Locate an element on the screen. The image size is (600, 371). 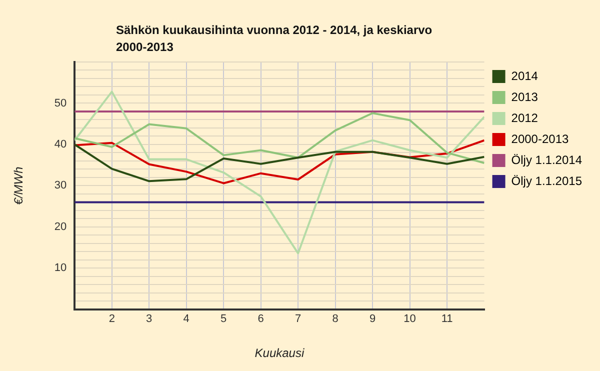
legend-label: 2000-2013 is located at coordinates (540, 139).